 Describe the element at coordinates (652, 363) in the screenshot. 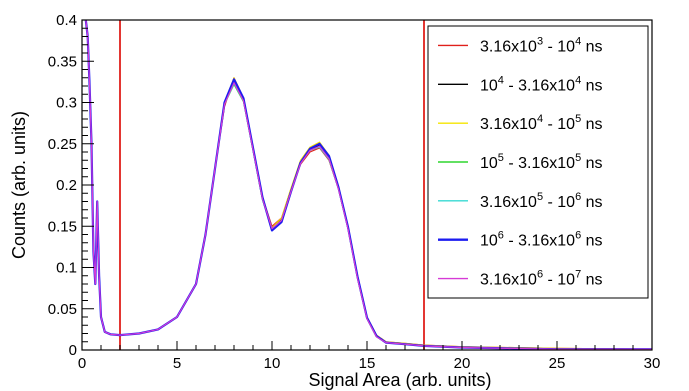

I see `x-tick-label: 30` at that location.